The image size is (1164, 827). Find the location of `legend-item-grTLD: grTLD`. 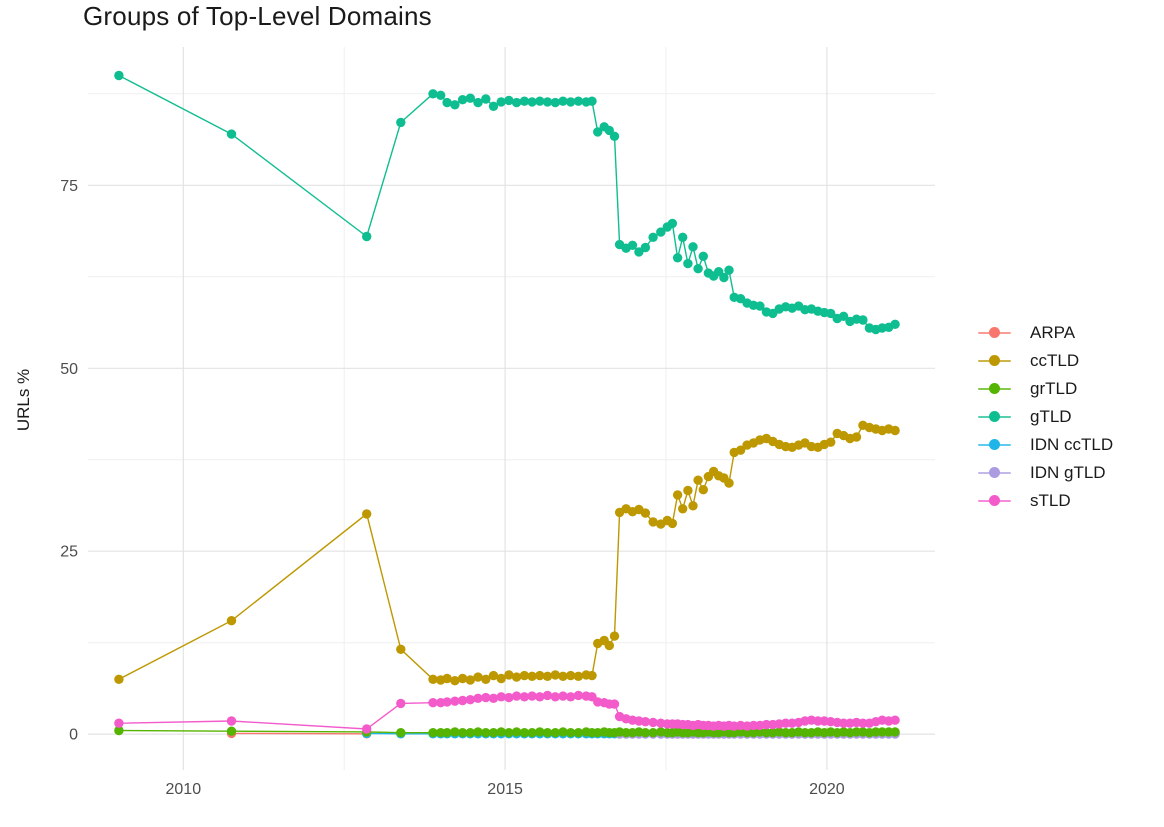

legend-item-grTLD: grTLD is located at coordinates (1045, 389).